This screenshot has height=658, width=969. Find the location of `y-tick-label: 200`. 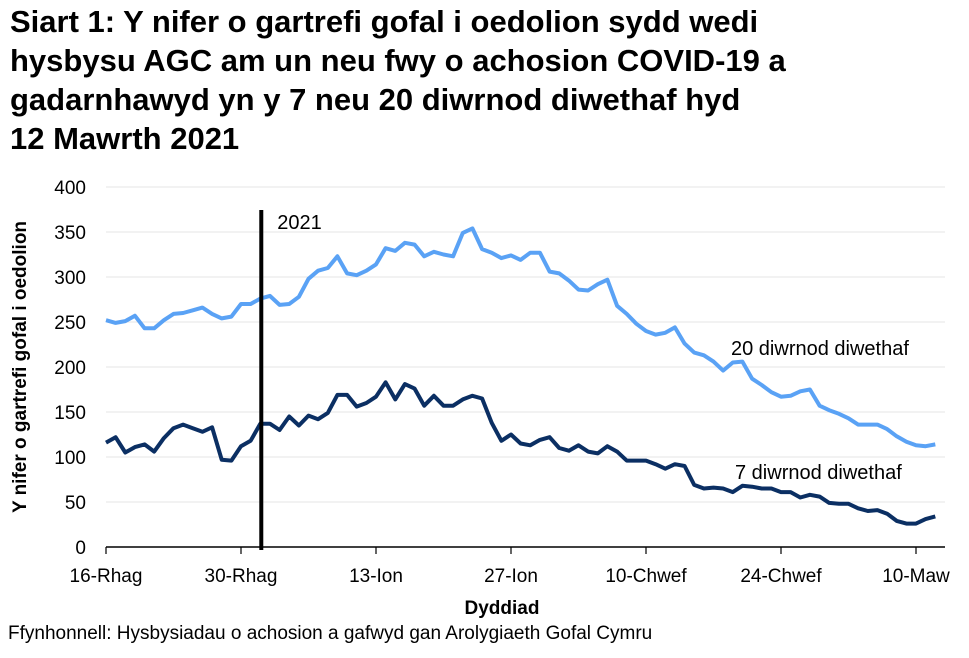

y-tick-label: 200 is located at coordinates (70, 368).